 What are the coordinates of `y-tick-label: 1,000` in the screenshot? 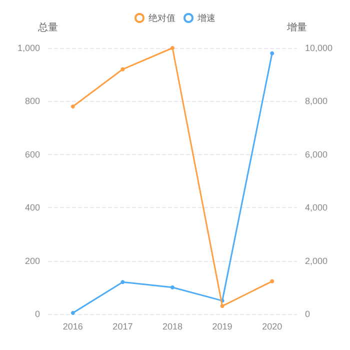 It's located at (28, 48).